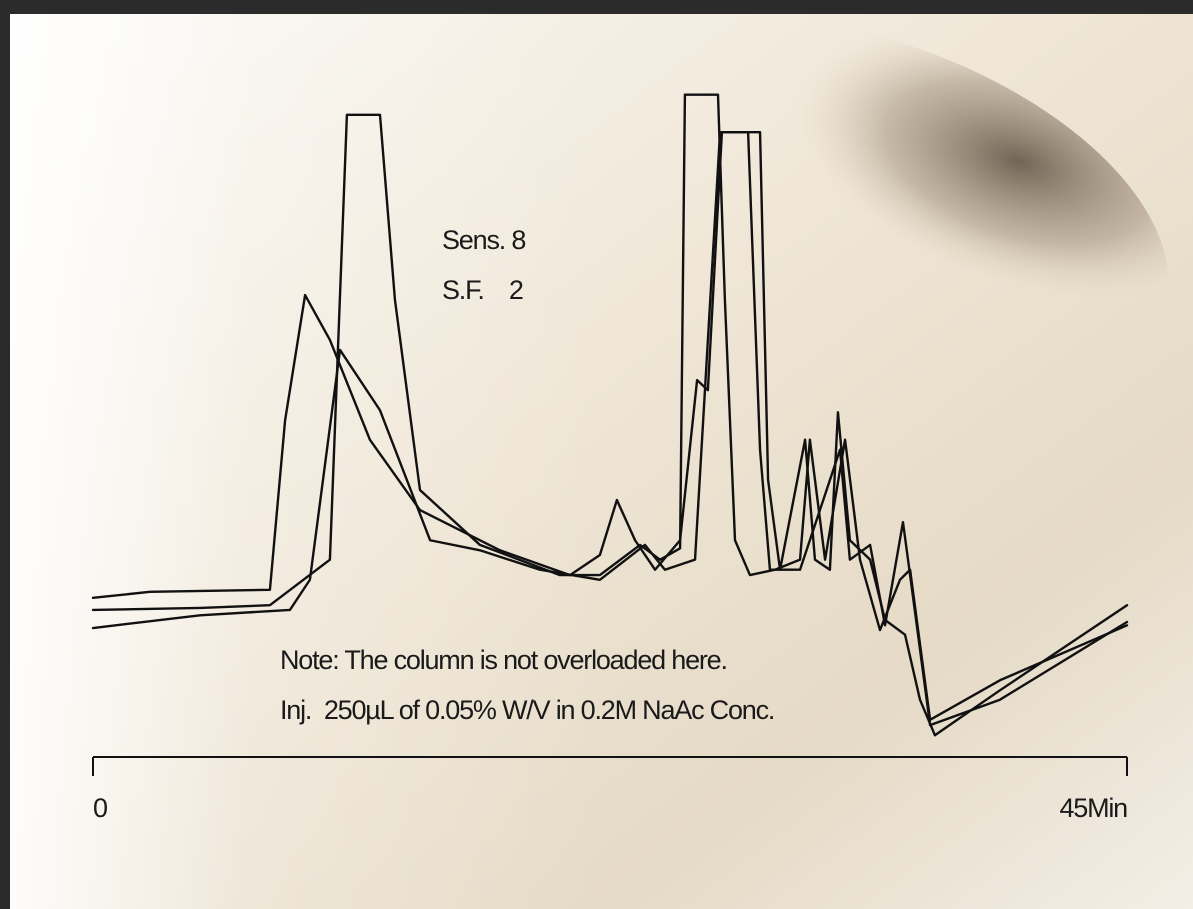 The image size is (1193, 909). I want to click on annotation: Sens. 8, so click(483, 240).